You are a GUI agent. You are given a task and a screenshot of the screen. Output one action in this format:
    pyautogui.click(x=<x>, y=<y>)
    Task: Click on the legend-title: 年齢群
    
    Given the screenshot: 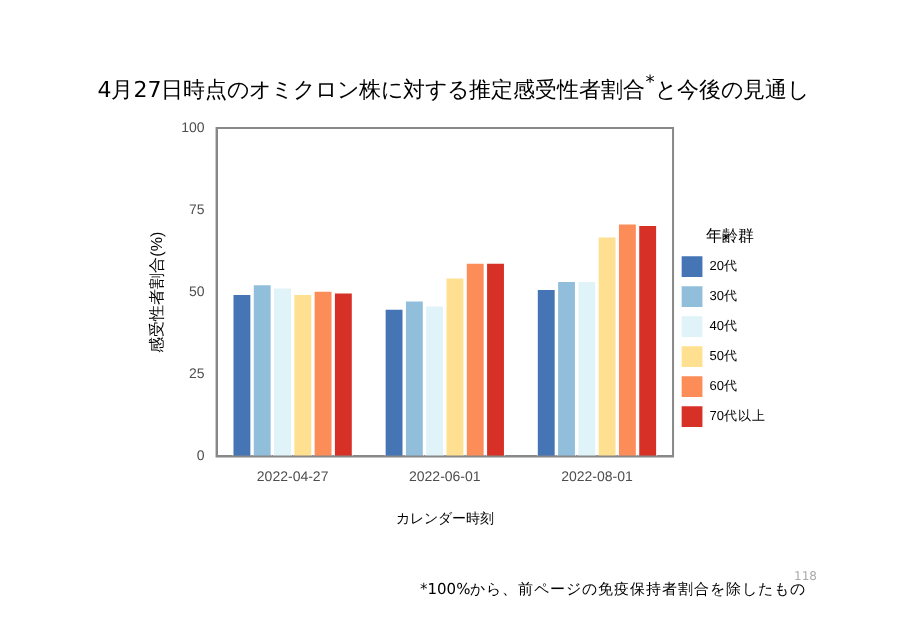 What is the action you would take?
    pyautogui.click(x=729, y=235)
    